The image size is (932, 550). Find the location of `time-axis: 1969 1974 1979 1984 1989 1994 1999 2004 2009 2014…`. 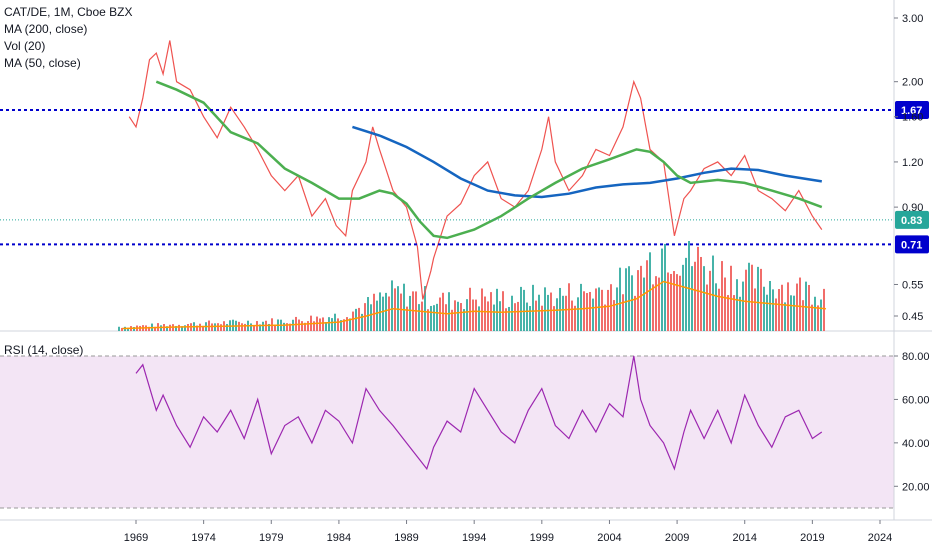

time-axis: 1969 1974 1979 1984 1989 1994 1999 2004 2009 2014… is located at coordinates (508, 532).